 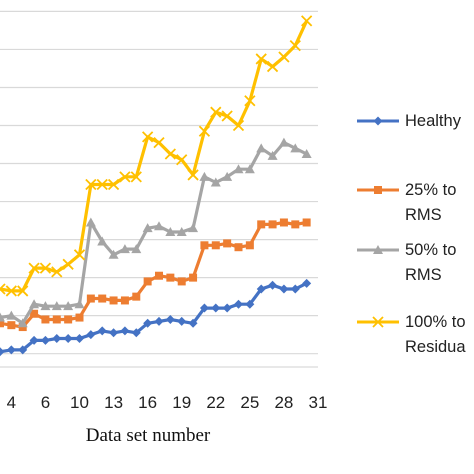 I want to click on legend-label: 50% to, so click(x=430, y=250).